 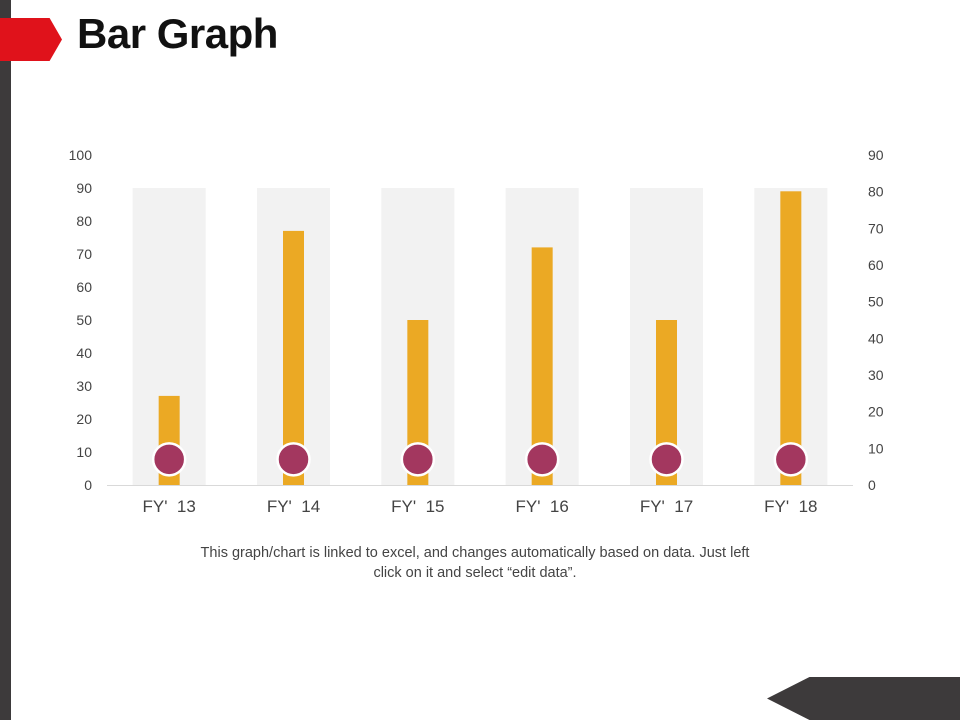 I want to click on x-axis-category-label: FY' 13, so click(x=169, y=506).